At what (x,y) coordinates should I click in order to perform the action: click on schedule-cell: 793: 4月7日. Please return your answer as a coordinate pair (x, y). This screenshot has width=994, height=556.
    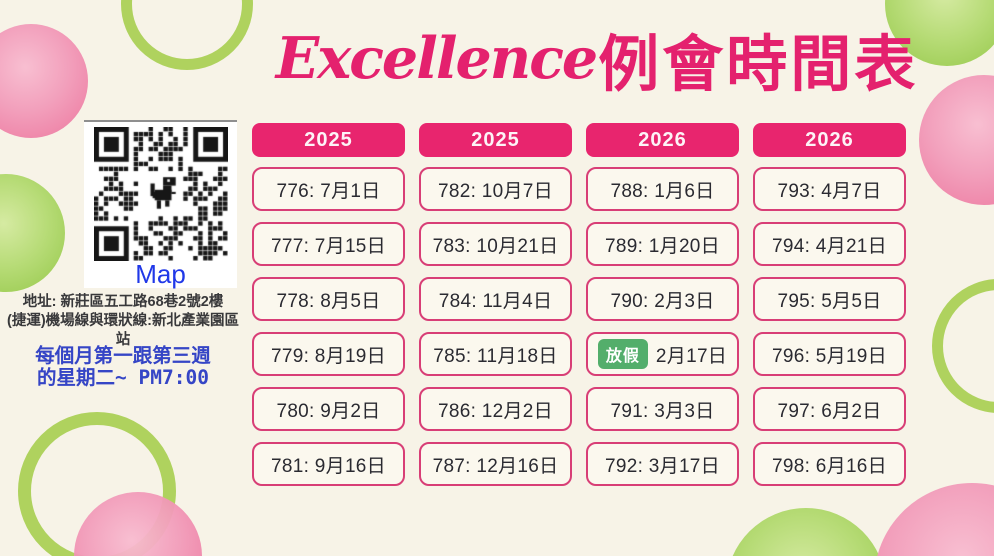
    Looking at the image, I should click on (829, 189).